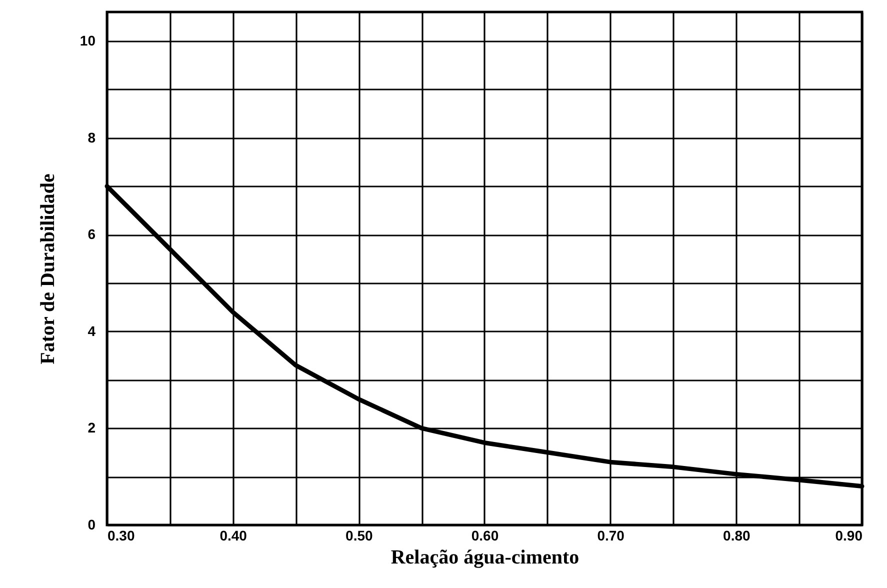  What do you see at coordinates (234, 536) in the screenshot?
I see `x-tick-label: 0.40` at bounding box center [234, 536].